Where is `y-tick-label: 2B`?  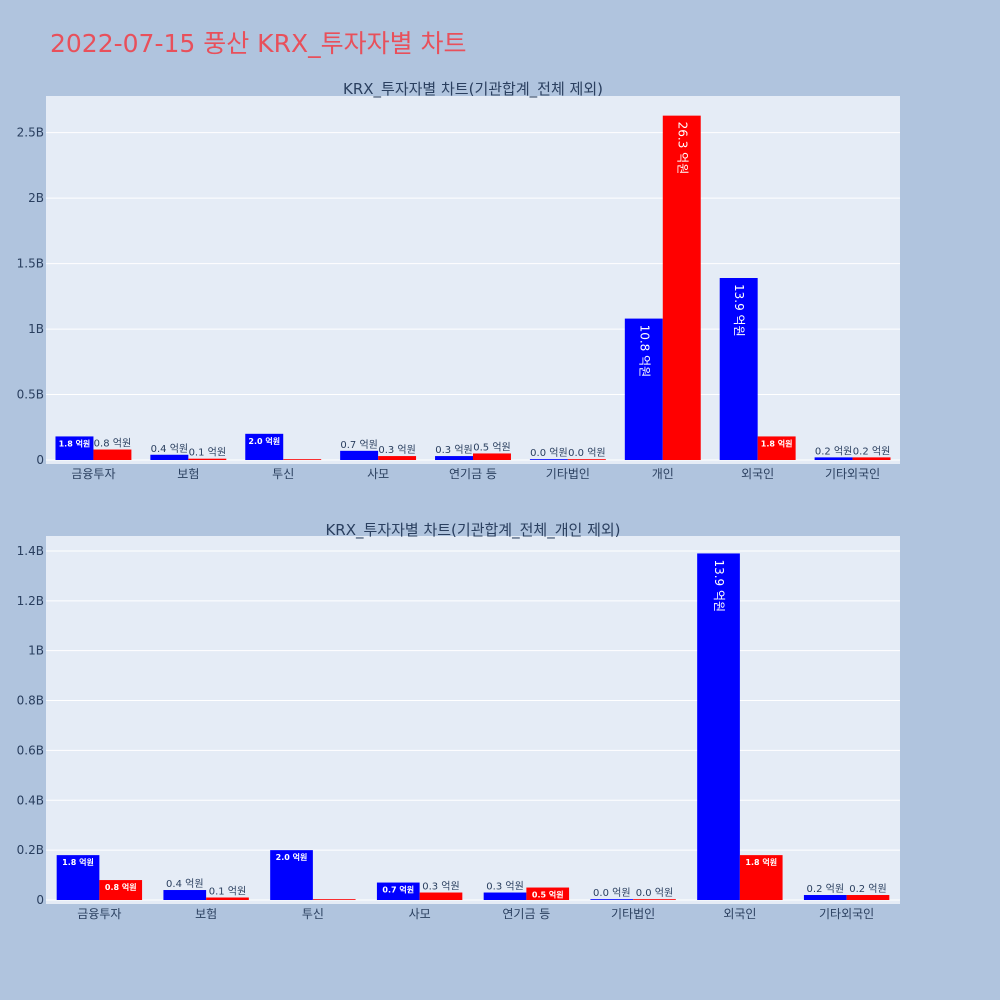 y-tick-label: 2B is located at coordinates (36, 198).